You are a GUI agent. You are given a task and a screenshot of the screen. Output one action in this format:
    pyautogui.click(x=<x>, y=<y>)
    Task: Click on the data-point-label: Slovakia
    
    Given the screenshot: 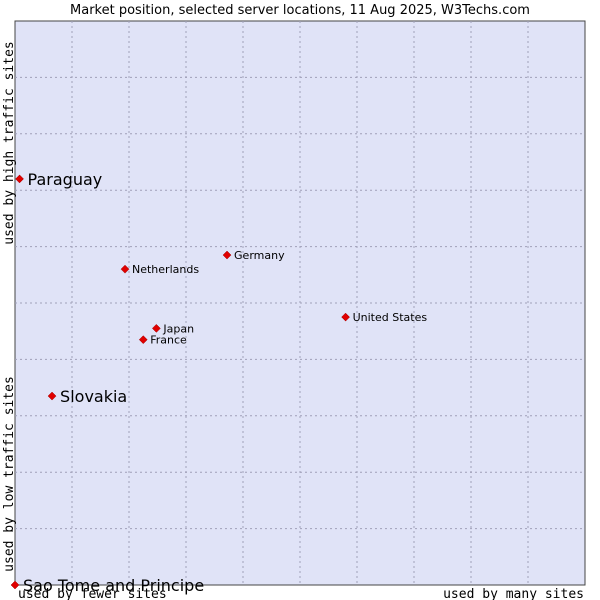 What is the action you would take?
    pyautogui.click(x=93, y=396)
    